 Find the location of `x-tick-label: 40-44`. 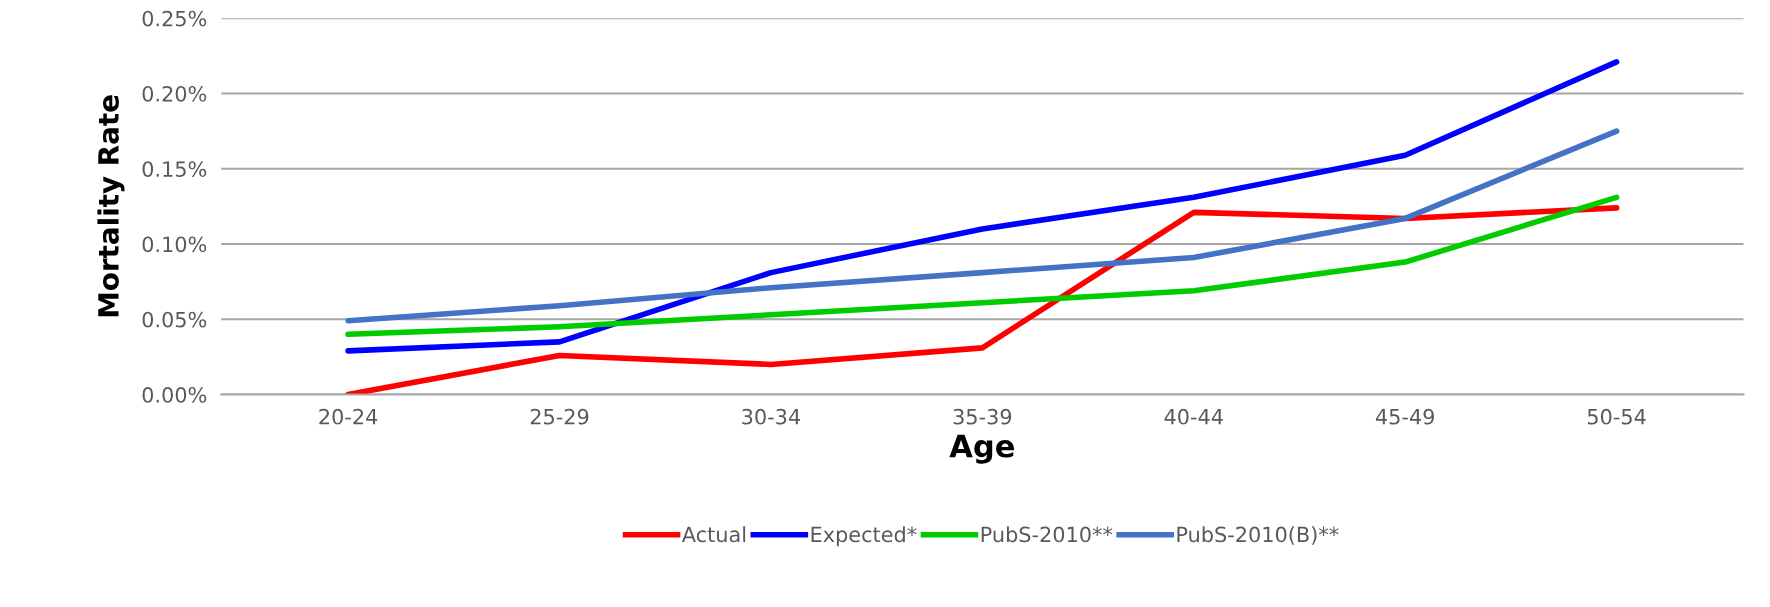

x-tick-label: 40-44 is located at coordinates (1193, 416).